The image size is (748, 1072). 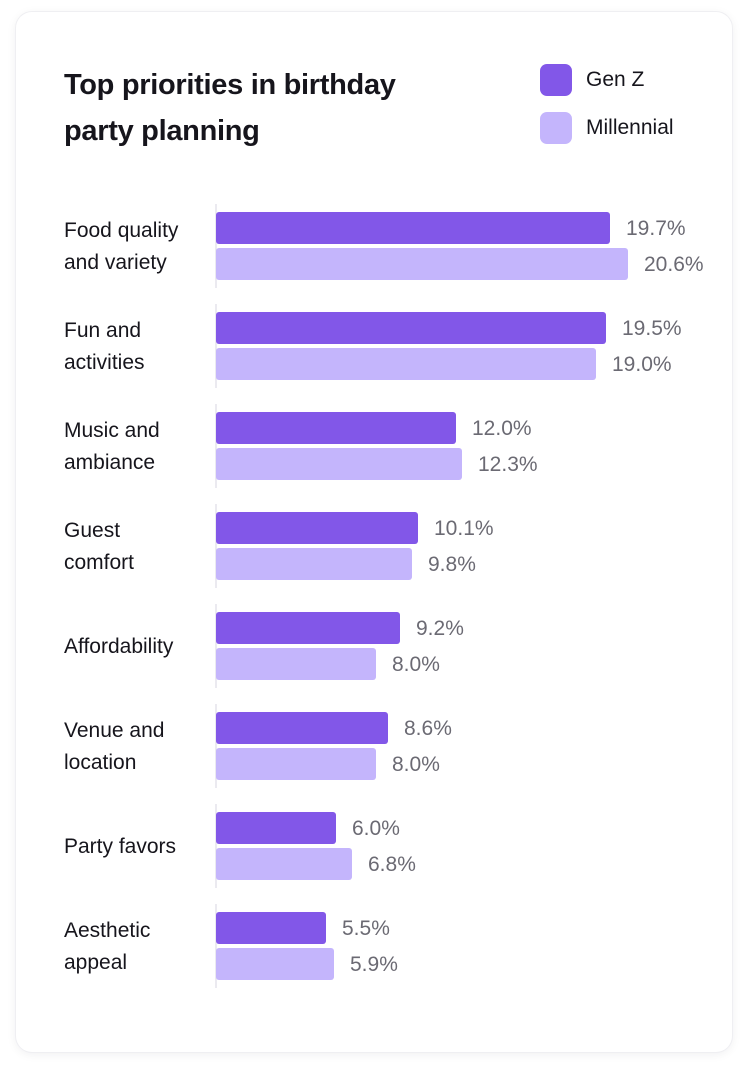 I want to click on legend-swatch-gen-z, so click(x=556, y=80).